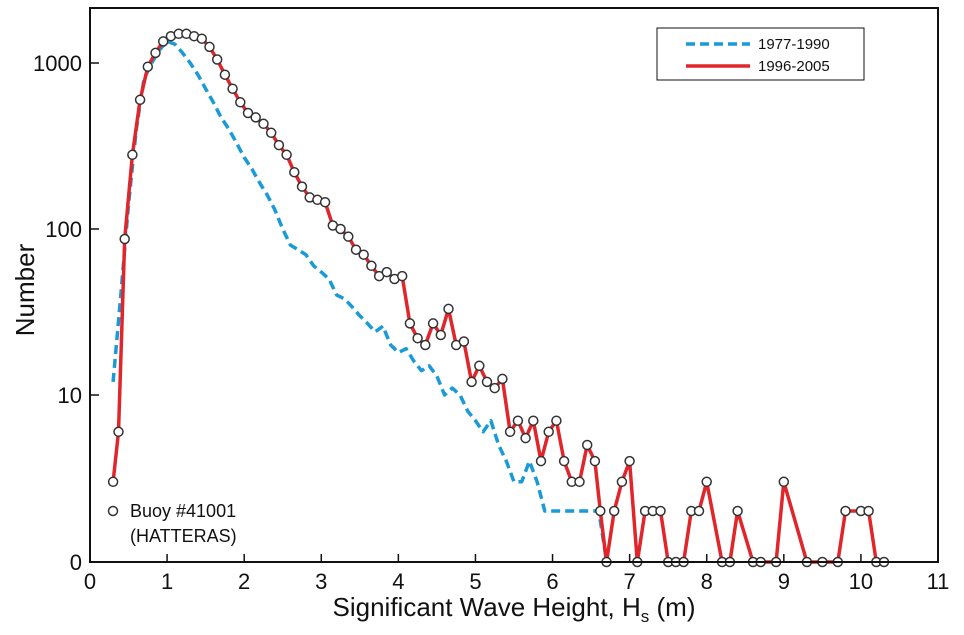 The width and height of the screenshot is (964, 635). I want to click on legend: 1977-1990 1996-2005, so click(760, 54).